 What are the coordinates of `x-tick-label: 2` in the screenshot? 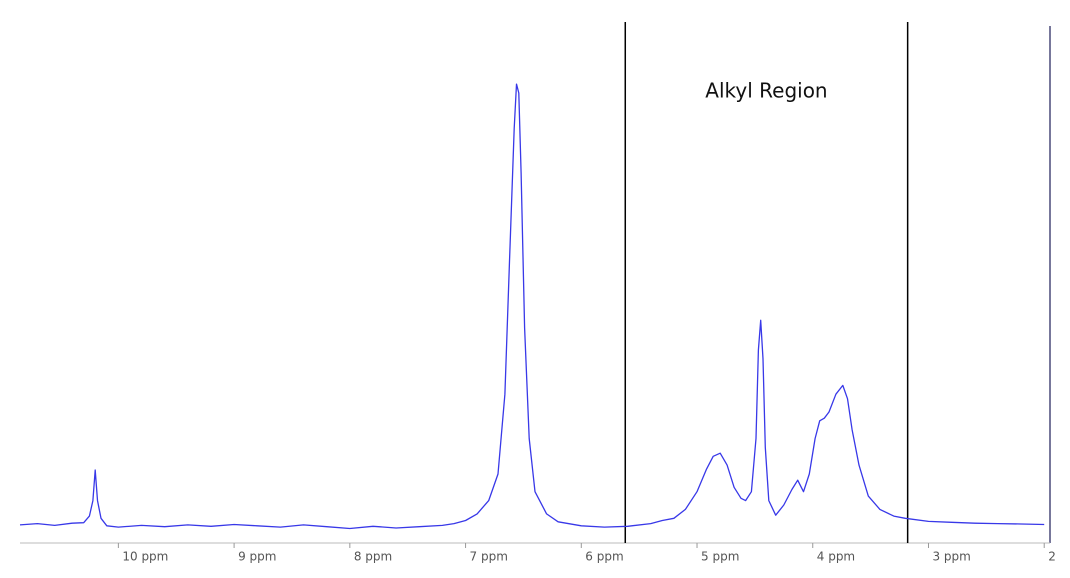 It's located at (1052, 557).